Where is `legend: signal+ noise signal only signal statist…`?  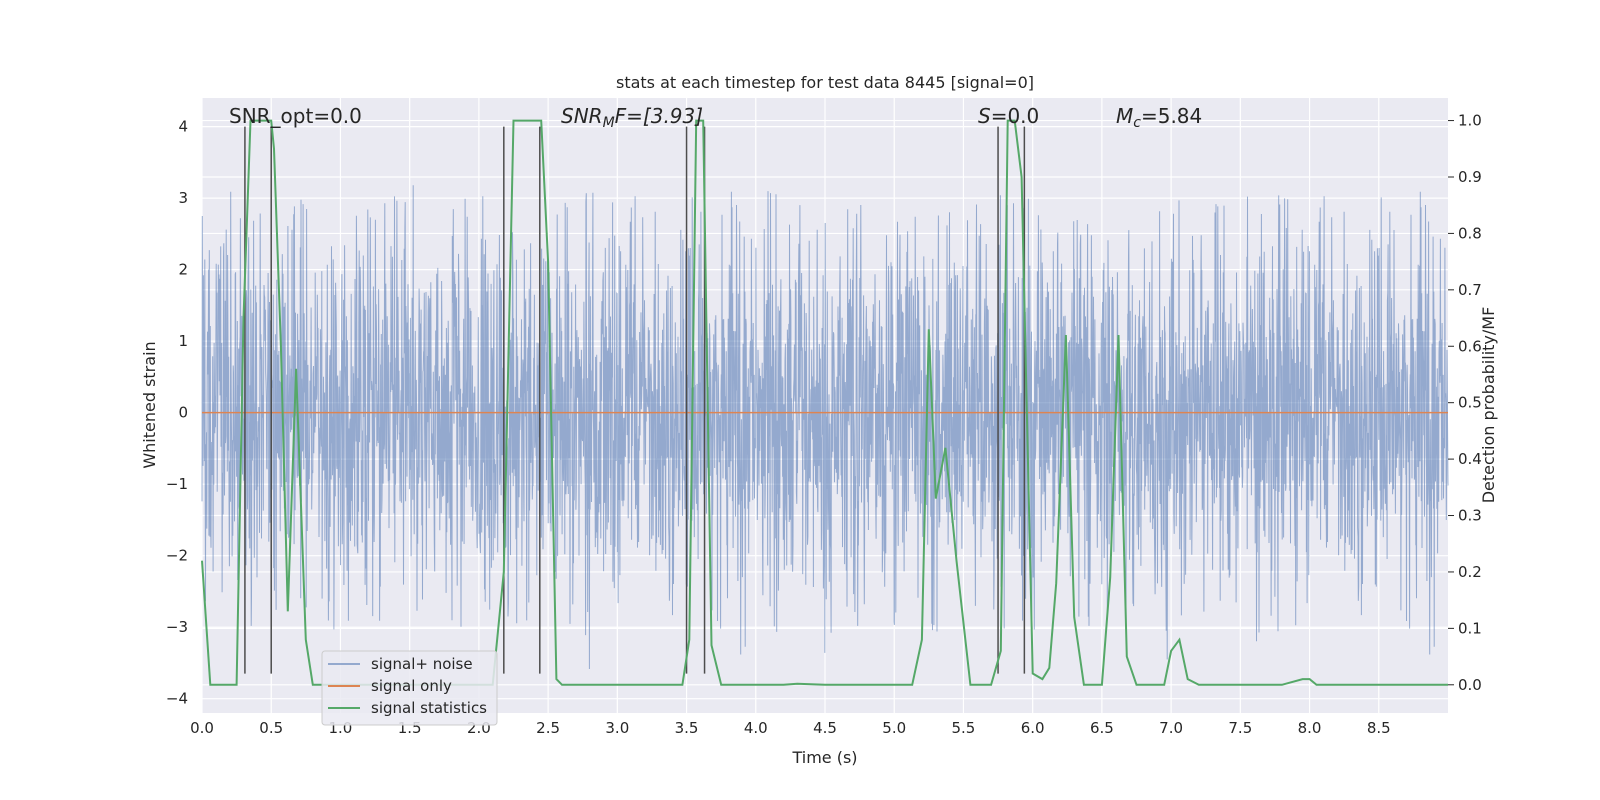
legend: signal+ noise signal only signal statist… is located at coordinates (409, 688).